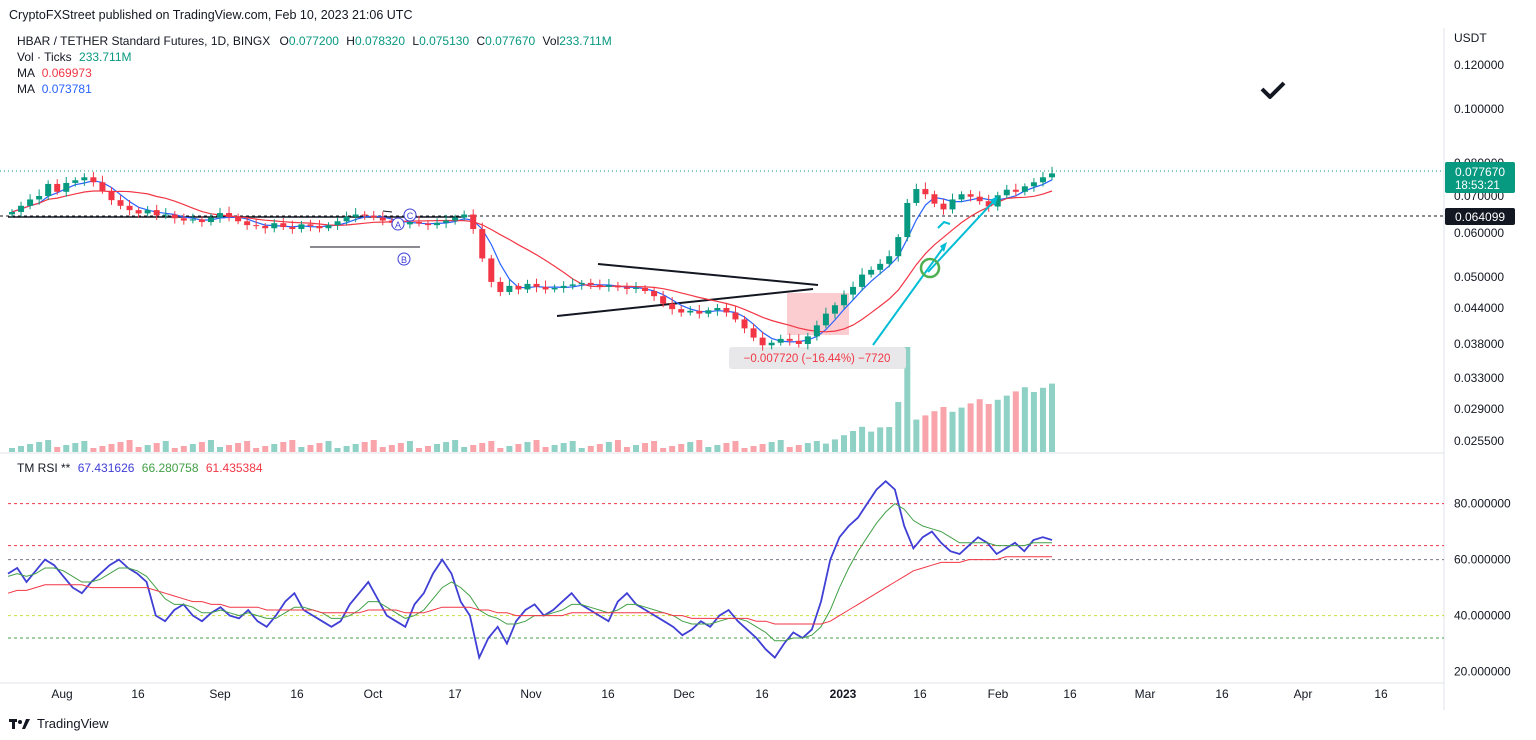 The image size is (1536, 740). Describe the element at coordinates (398, 225) in the screenshot. I see `svg-text: A` at that location.